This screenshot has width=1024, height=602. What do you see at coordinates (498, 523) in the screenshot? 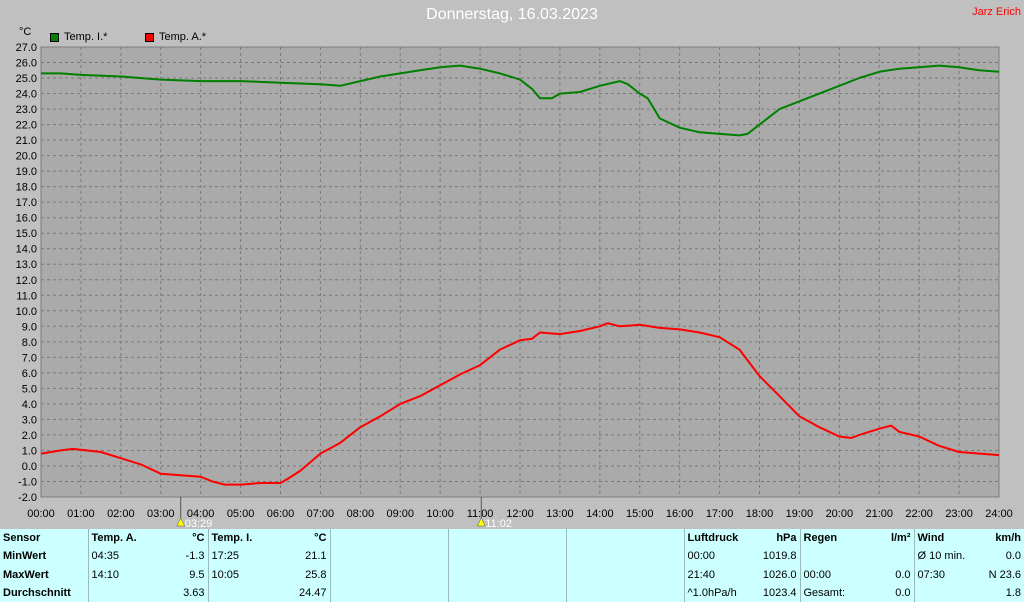
I see `time-marker-label: 11:02` at bounding box center [498, 523].